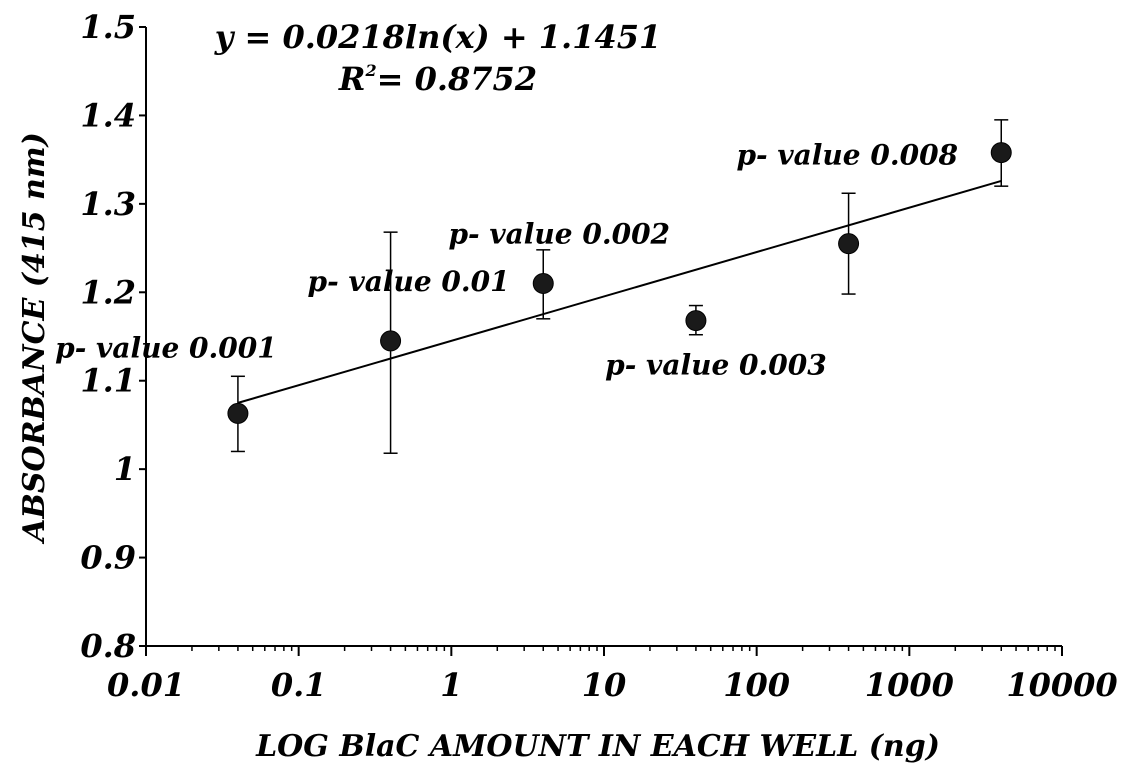  Describe the element at coordinates (716, 365) in the screenshot. I see `p-value-annotation: p- value 0.003` at that location.